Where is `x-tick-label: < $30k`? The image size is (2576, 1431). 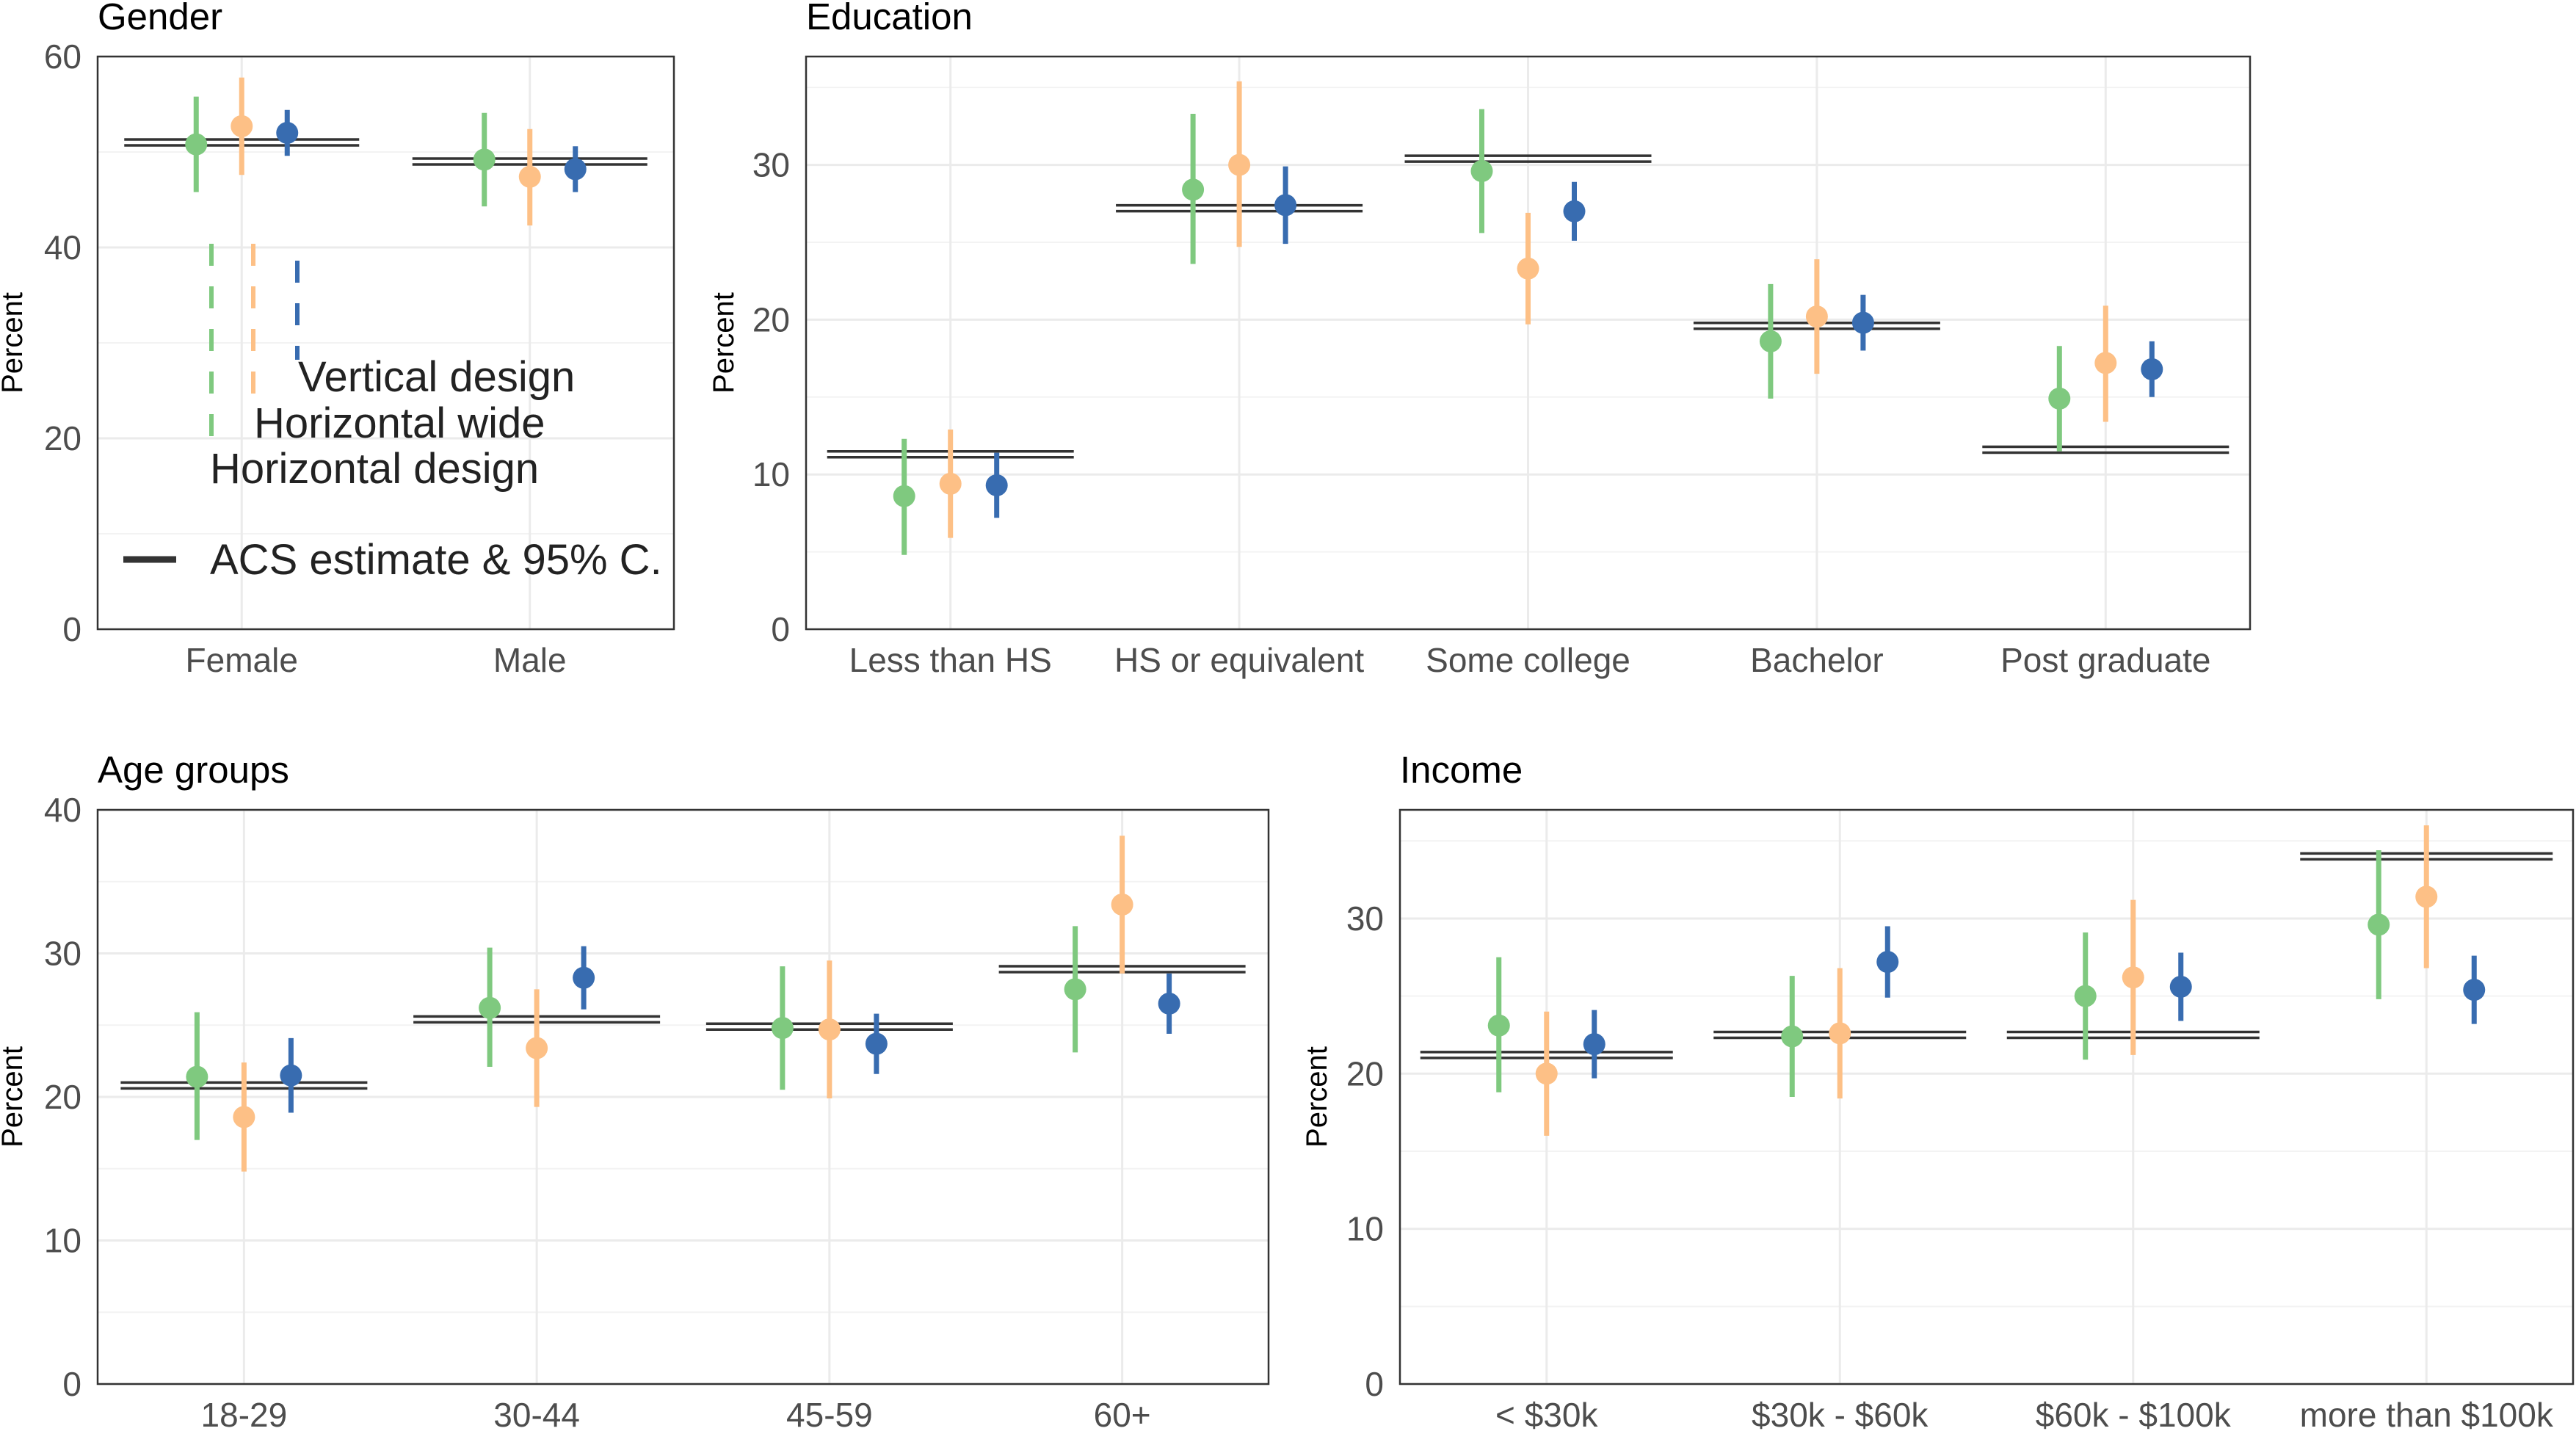 x-tick-label: < $30k is located at coordinates (1547, 1413).